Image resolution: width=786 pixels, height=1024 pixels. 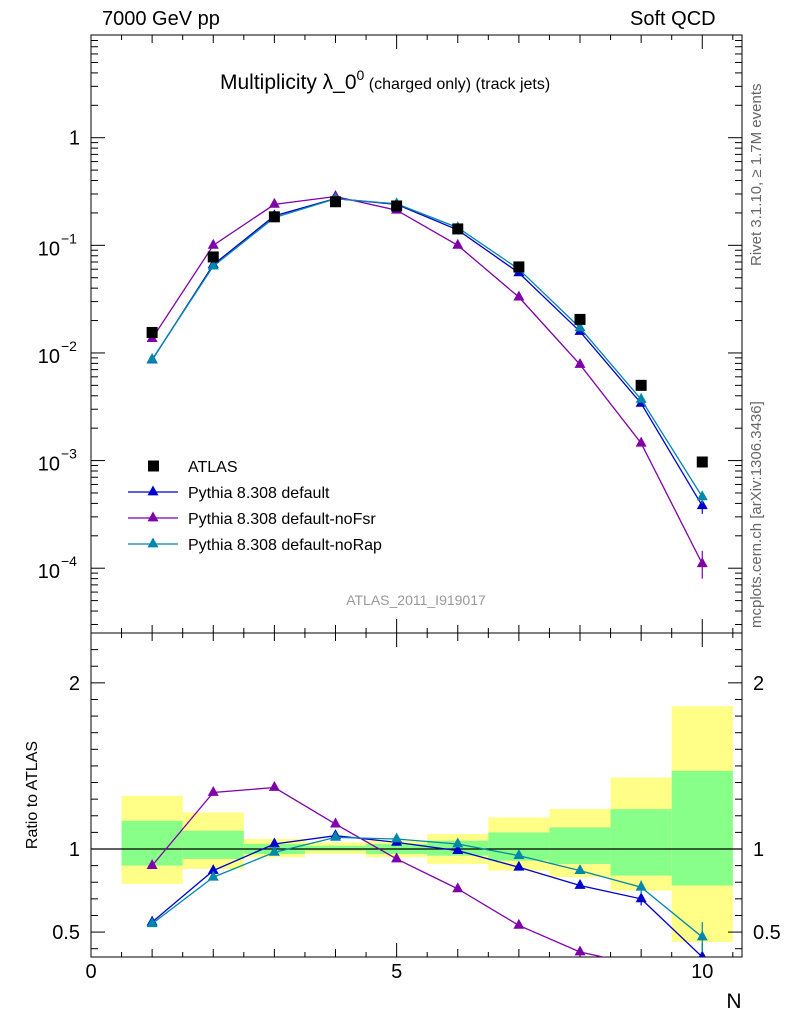 I want to click on legend-item: Pythia 8.308 default-noFsr, so click(x=252, y=519).